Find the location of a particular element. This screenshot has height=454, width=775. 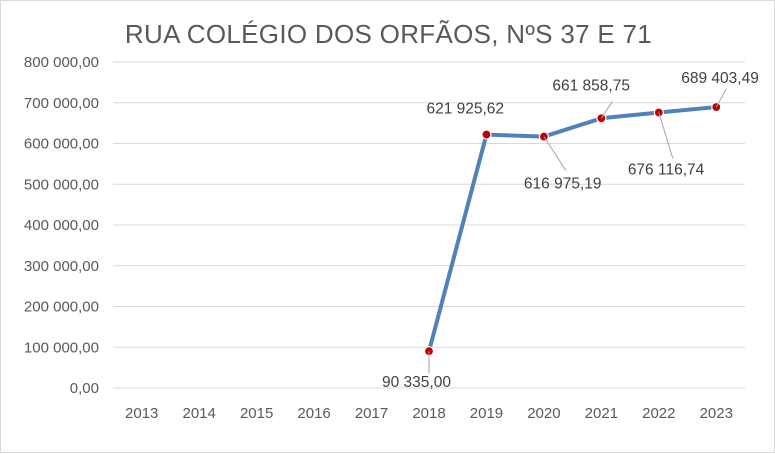

x-tick-label: 2018 is located at coordinates (428, 413).